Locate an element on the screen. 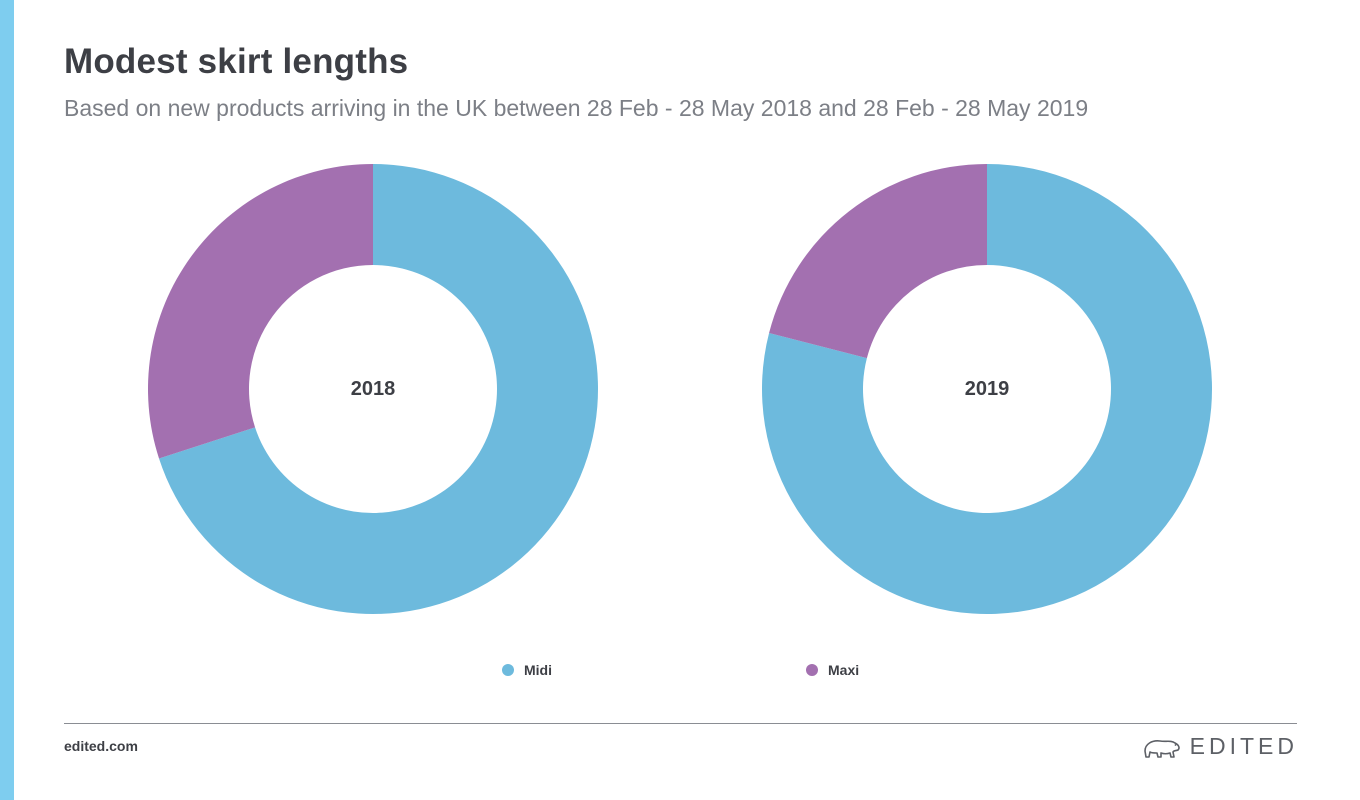  brand-wordmark: EDITED is located at coordinates (1243, 746).